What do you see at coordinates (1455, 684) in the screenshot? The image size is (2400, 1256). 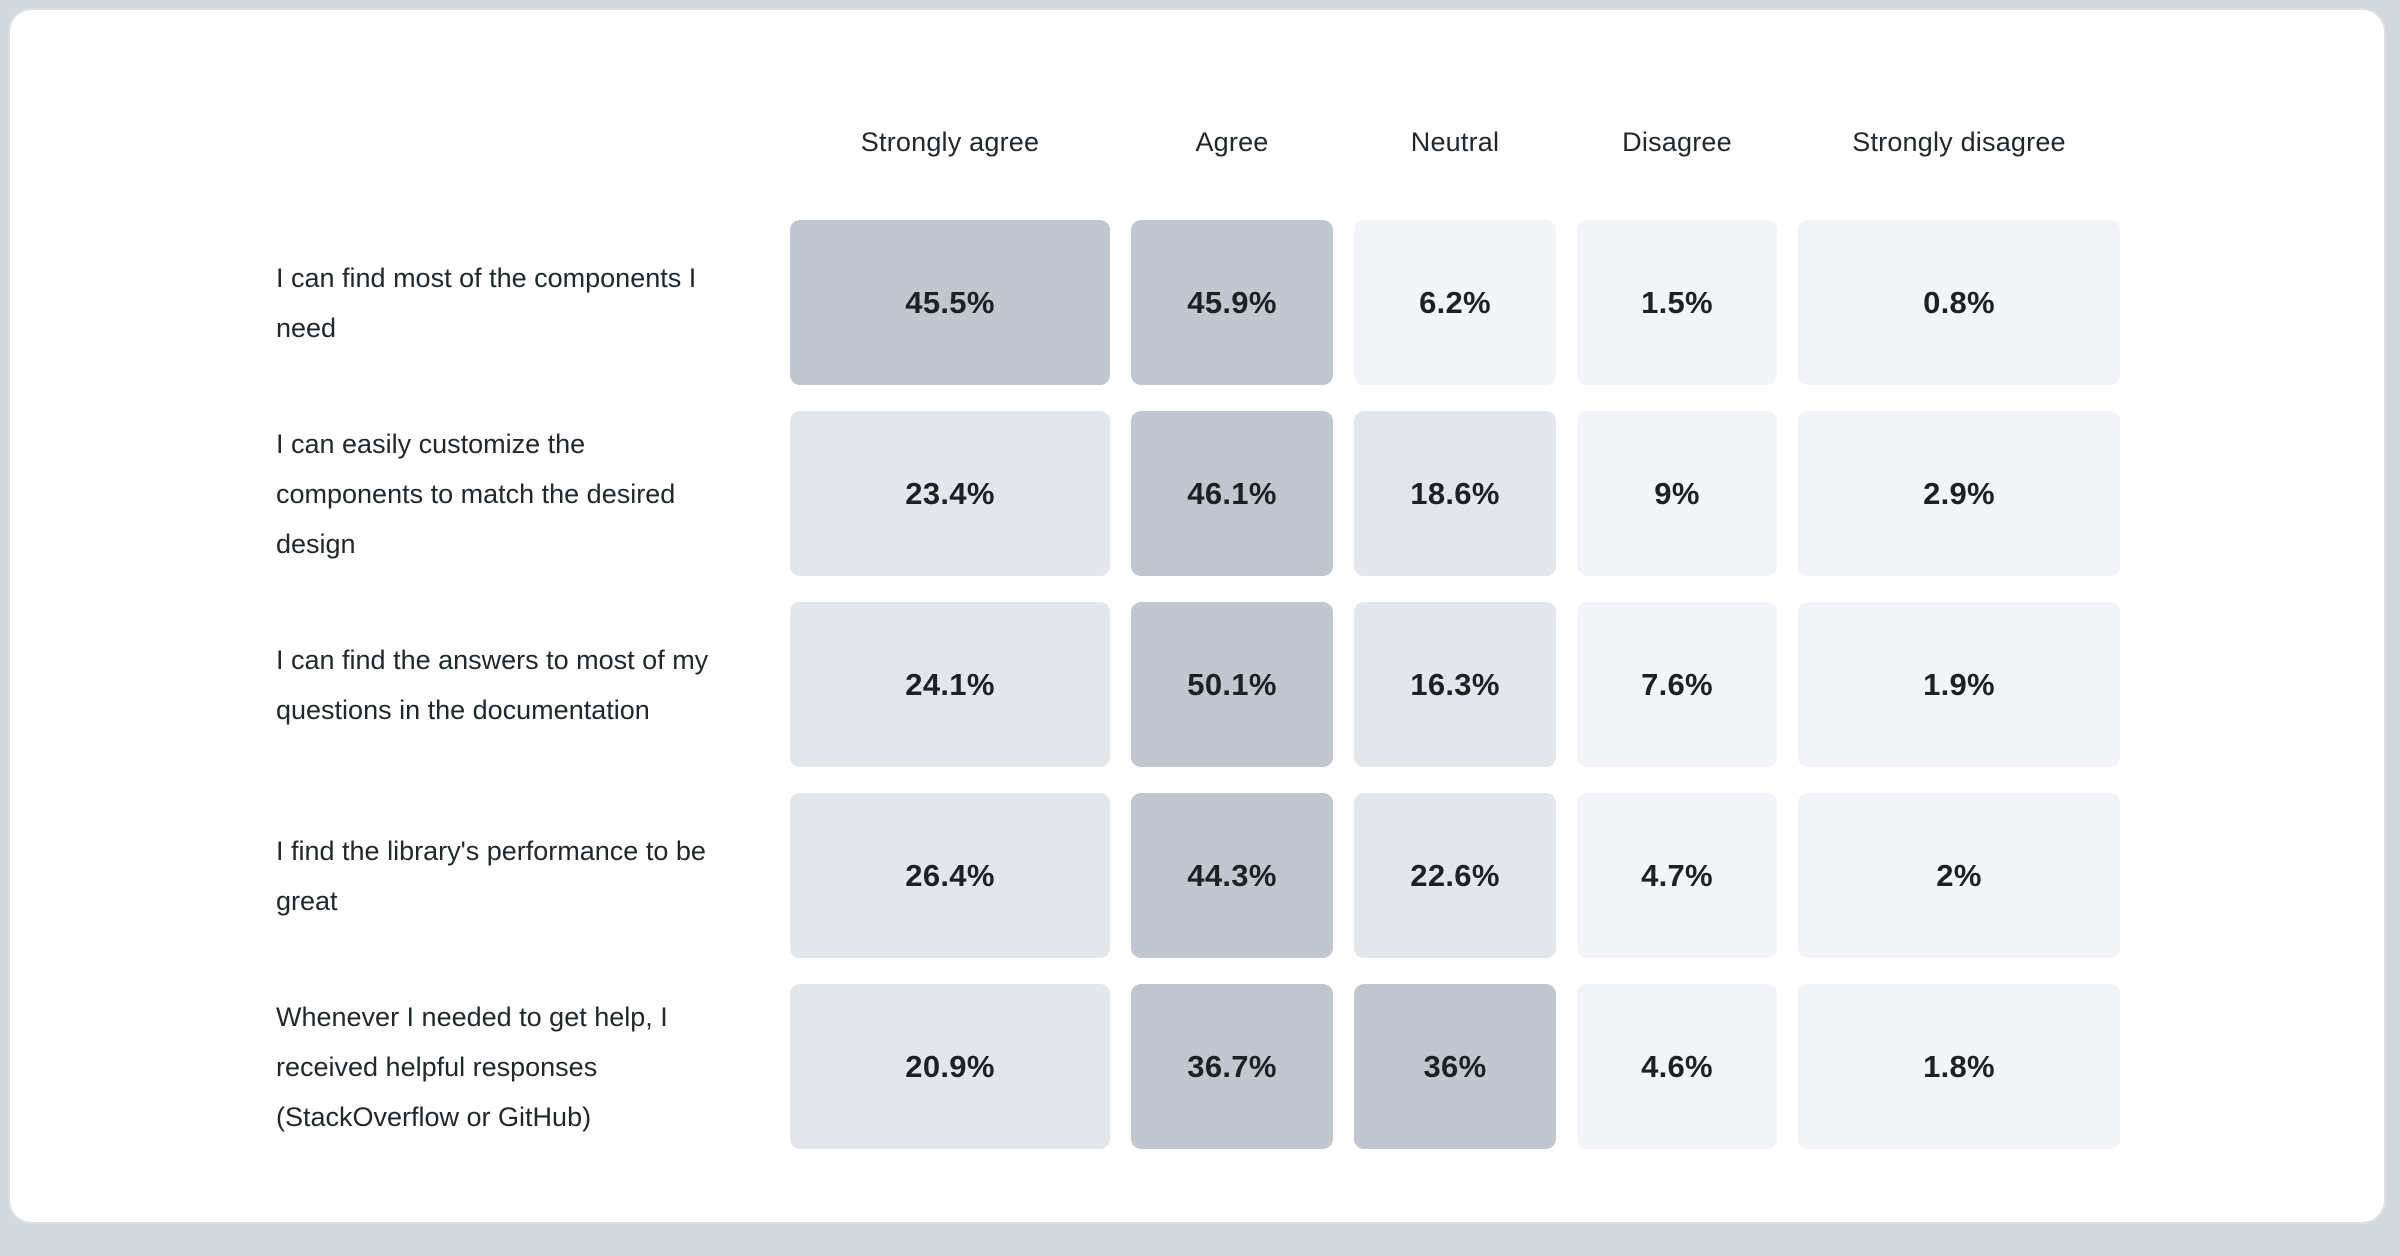 I see `heatmap-cell: 16.3%` at bounding box center [1455, 684].